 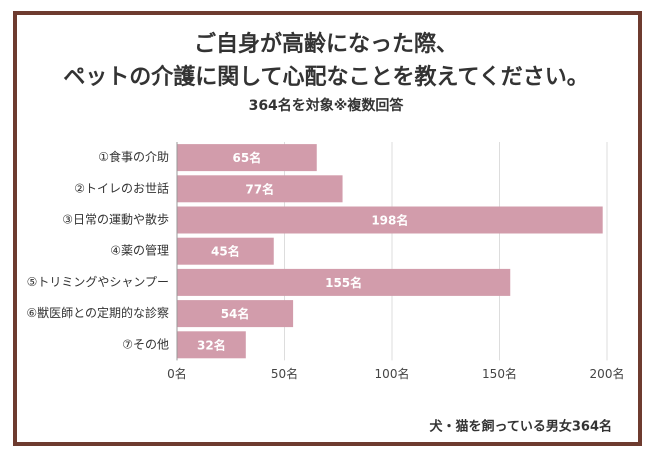 I want to click on value-label: 77名, so click(x=259, y=188).